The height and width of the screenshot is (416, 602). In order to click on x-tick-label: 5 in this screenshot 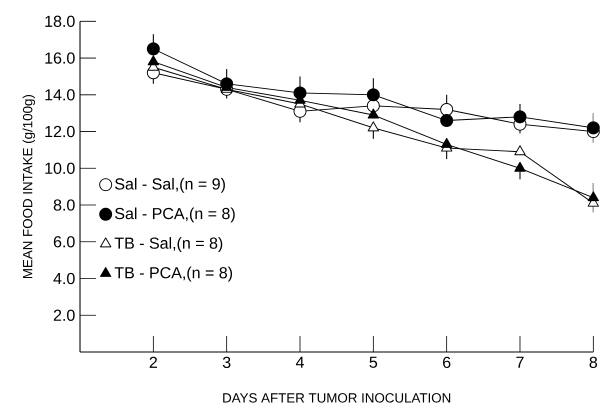, I will do `click(374, 362)`.